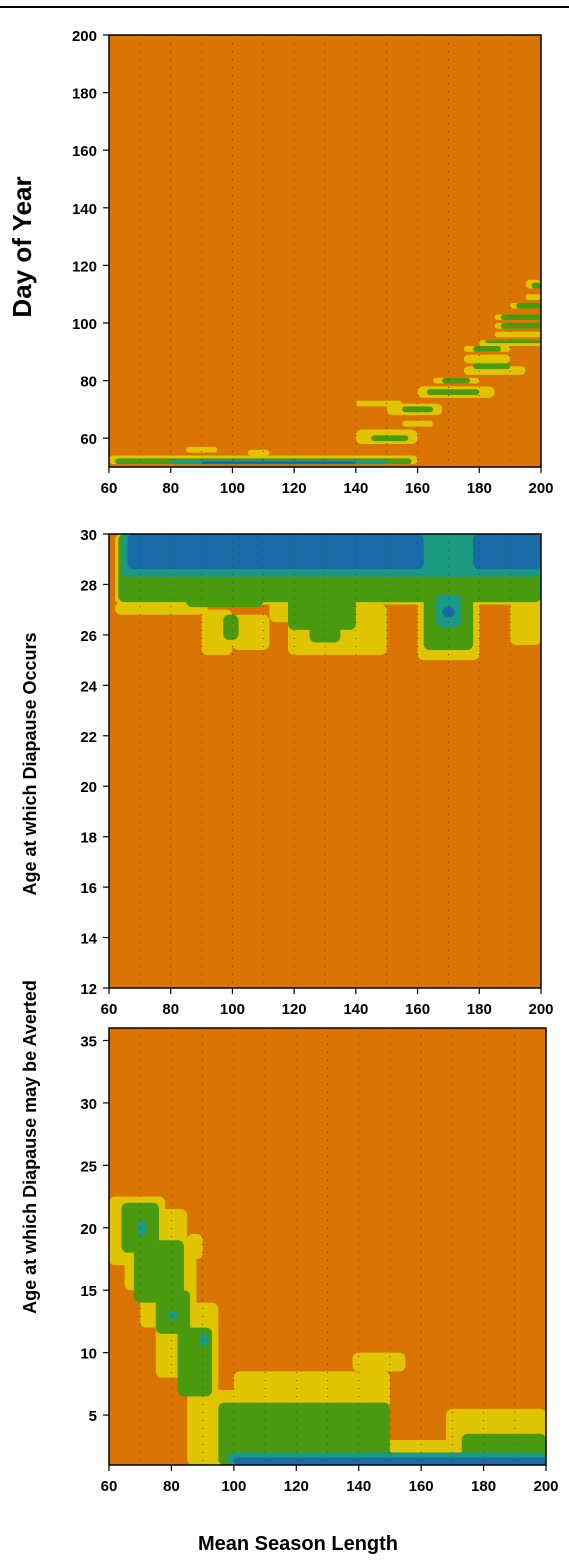  What do you see at coordinates (84, 324) in the screenshot?
I see `y-tick-label: 100` at bounding box center [84, 324].